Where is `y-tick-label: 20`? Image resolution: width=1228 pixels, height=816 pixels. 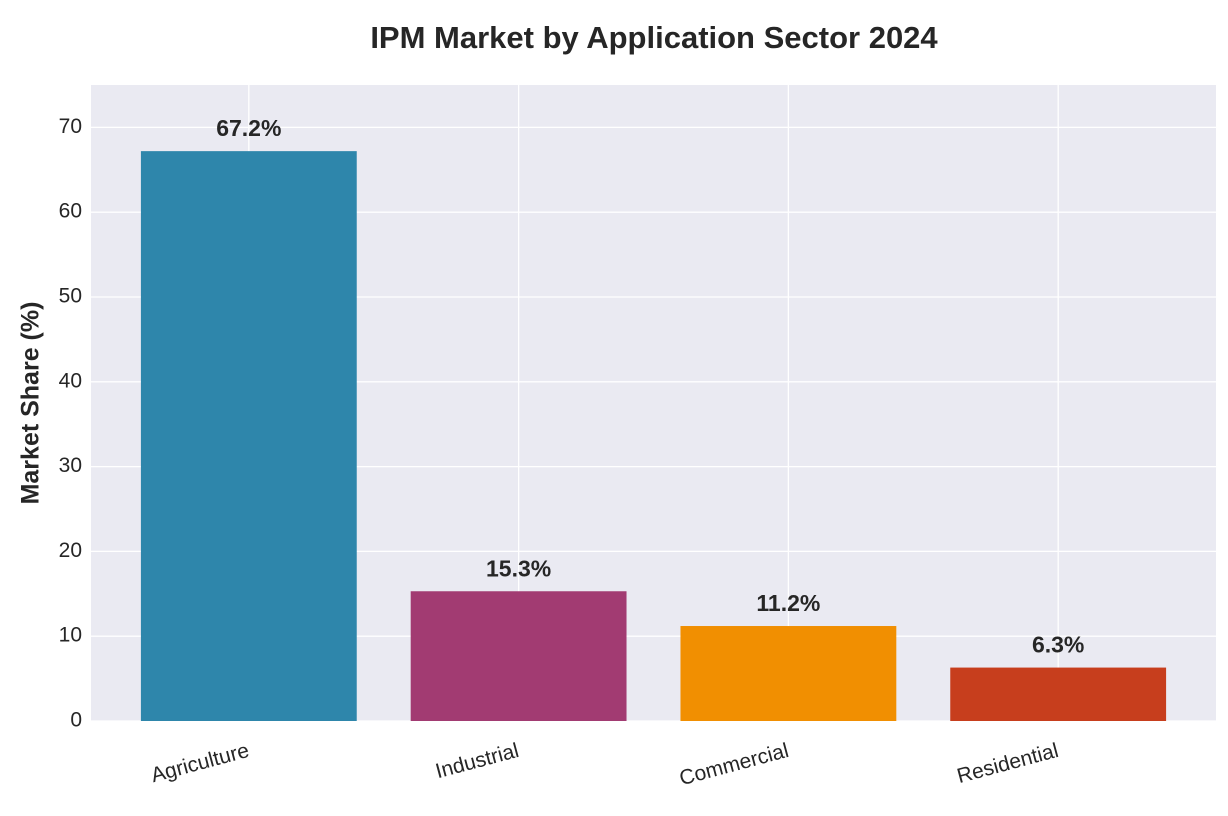 y-tick-label: 20 is located at coordinates (70, 550).